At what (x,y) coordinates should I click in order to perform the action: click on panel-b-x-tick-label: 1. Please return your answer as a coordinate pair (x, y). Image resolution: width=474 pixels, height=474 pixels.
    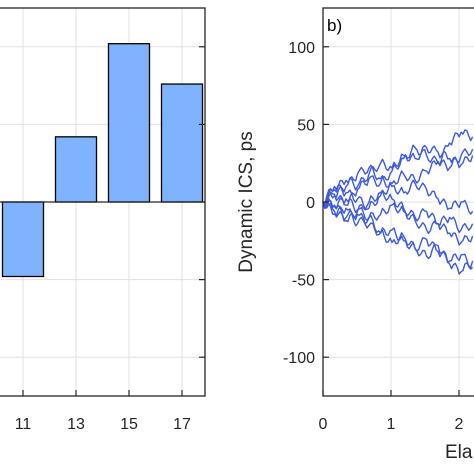
    Looking at the image, I should click on (391, 424).